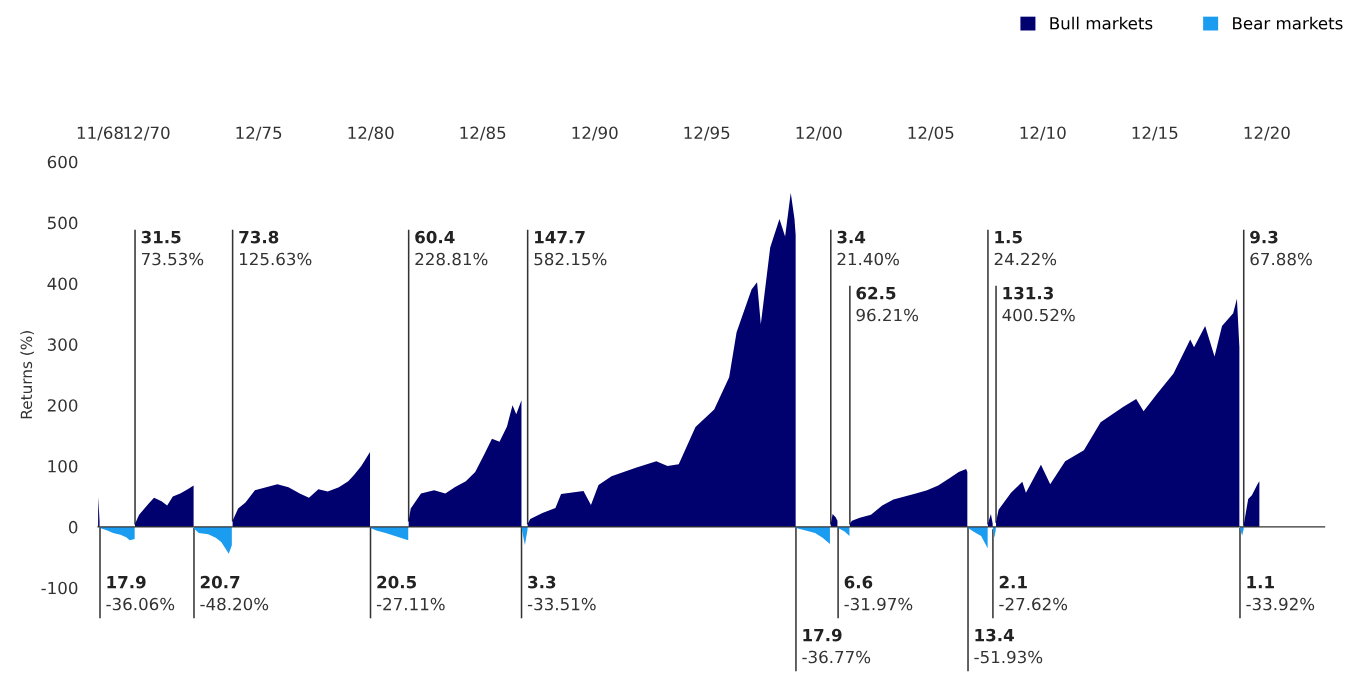  I want to click on y-tick-label: 500, so click(62, 223).